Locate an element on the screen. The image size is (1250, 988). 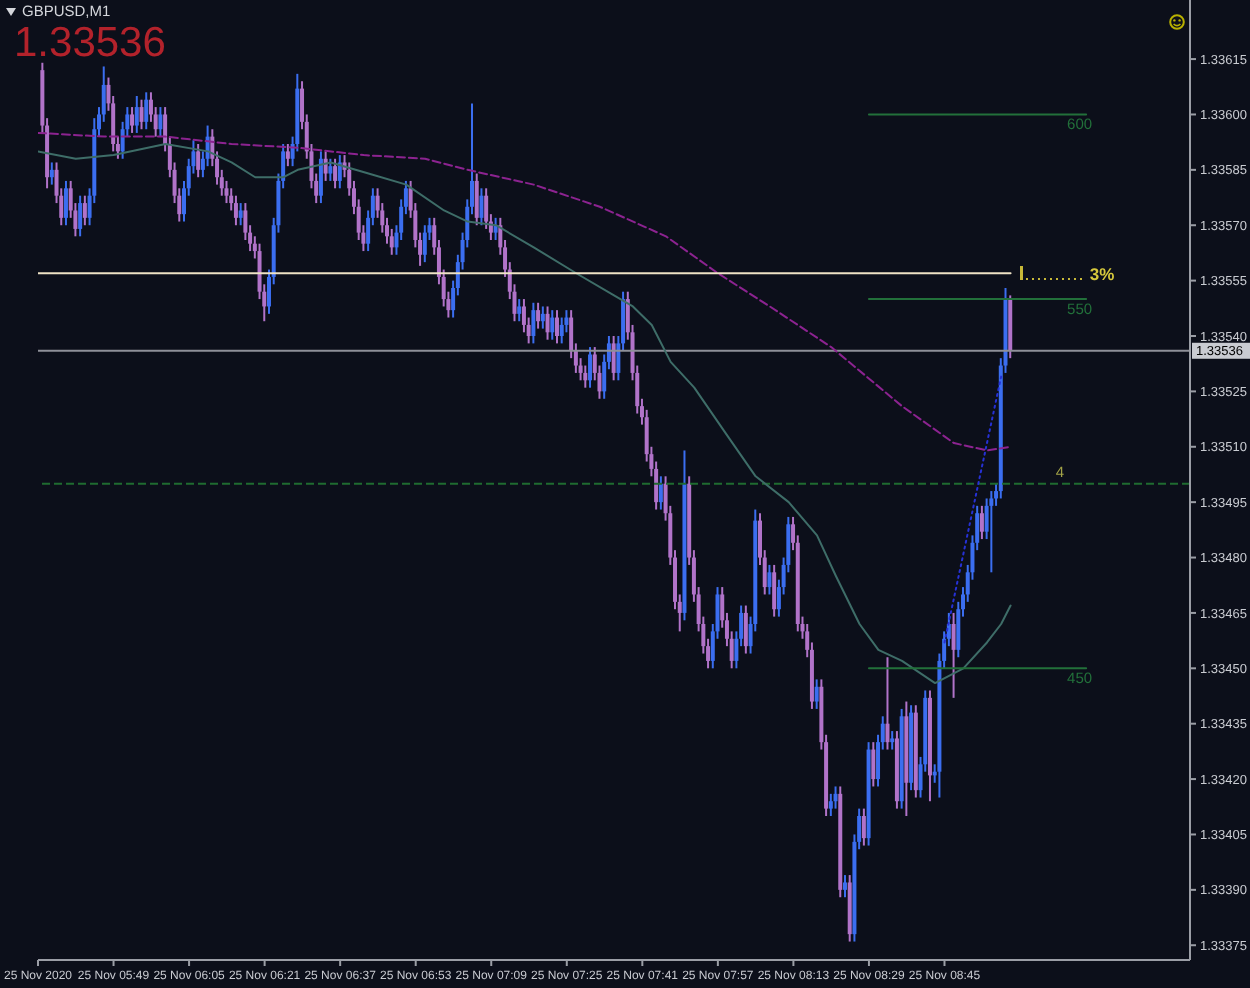
annotation: 3% is located at coordinates (1102, 274).